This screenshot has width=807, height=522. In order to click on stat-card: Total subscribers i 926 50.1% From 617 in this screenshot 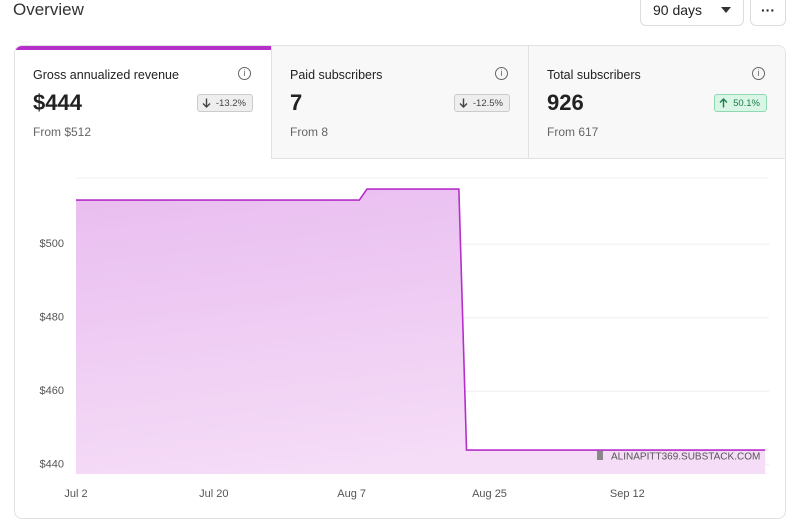, I will do `click(657, 102)`.